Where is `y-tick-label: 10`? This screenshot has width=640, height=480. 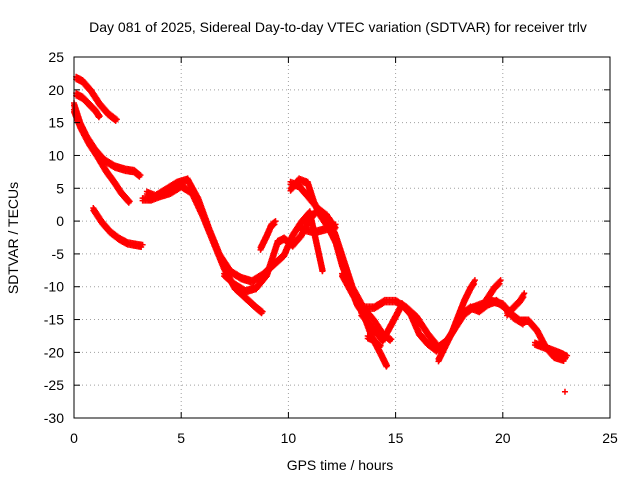 y-tick-label: 10 is located at coordinates (56, 155).